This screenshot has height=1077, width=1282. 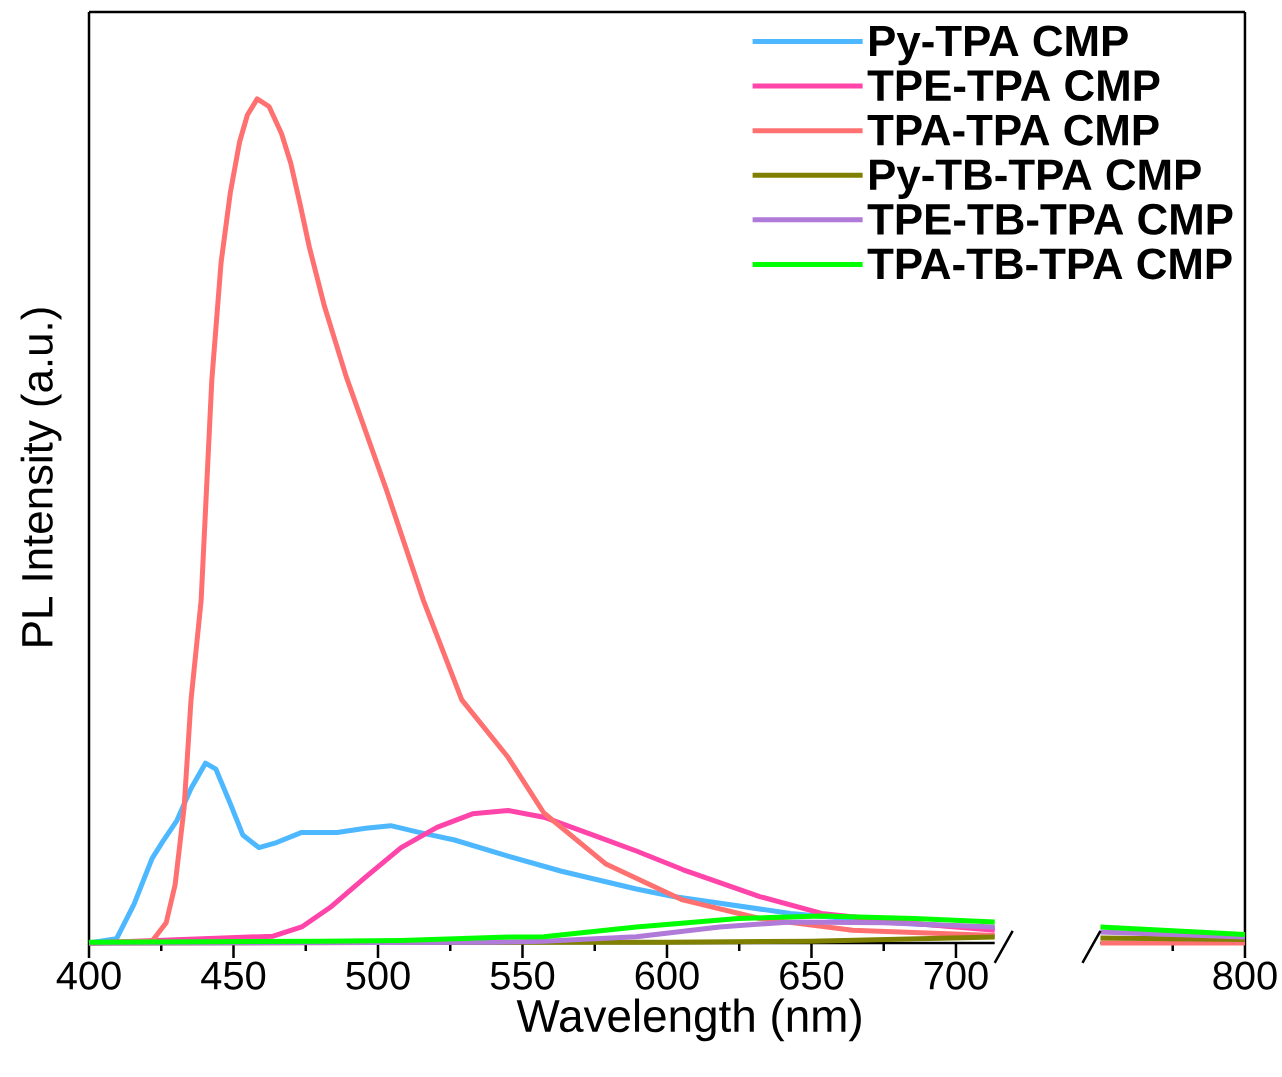 I want to click on legend-label: TPA-TPA CMP, so click(x=1013, y=130).